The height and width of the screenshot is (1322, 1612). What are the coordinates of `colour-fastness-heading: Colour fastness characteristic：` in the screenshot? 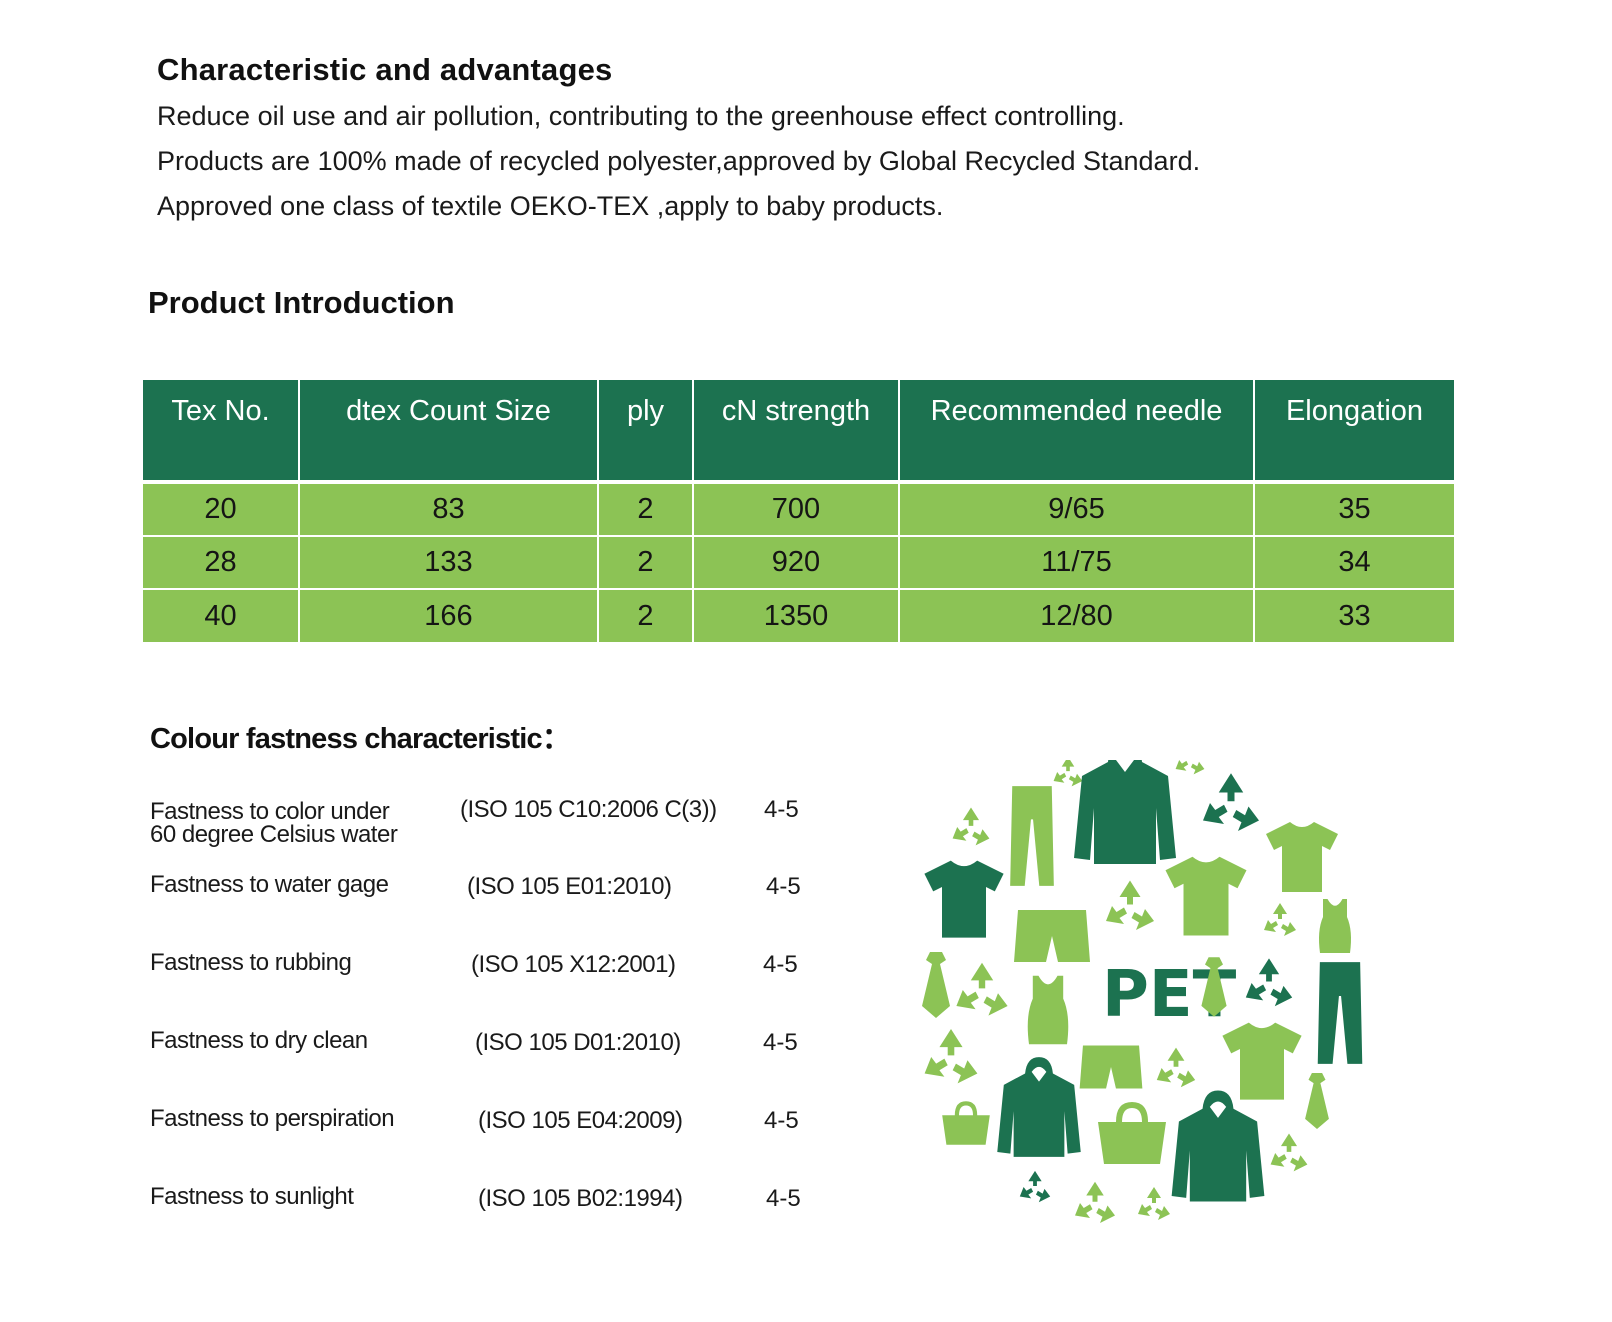 It's located at (360, 739).